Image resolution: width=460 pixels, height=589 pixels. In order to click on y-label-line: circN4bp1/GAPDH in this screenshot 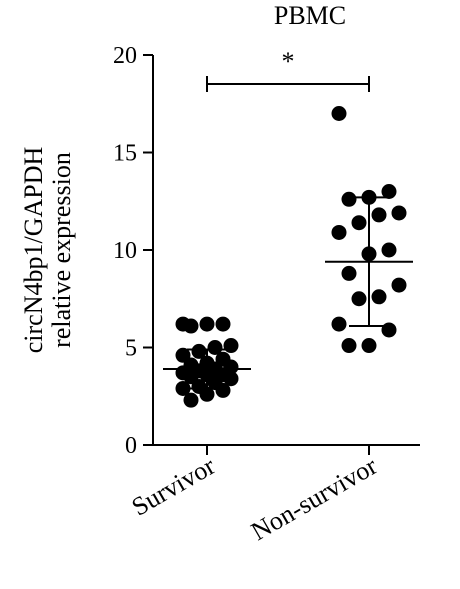, I will do `click(33, 250)`.